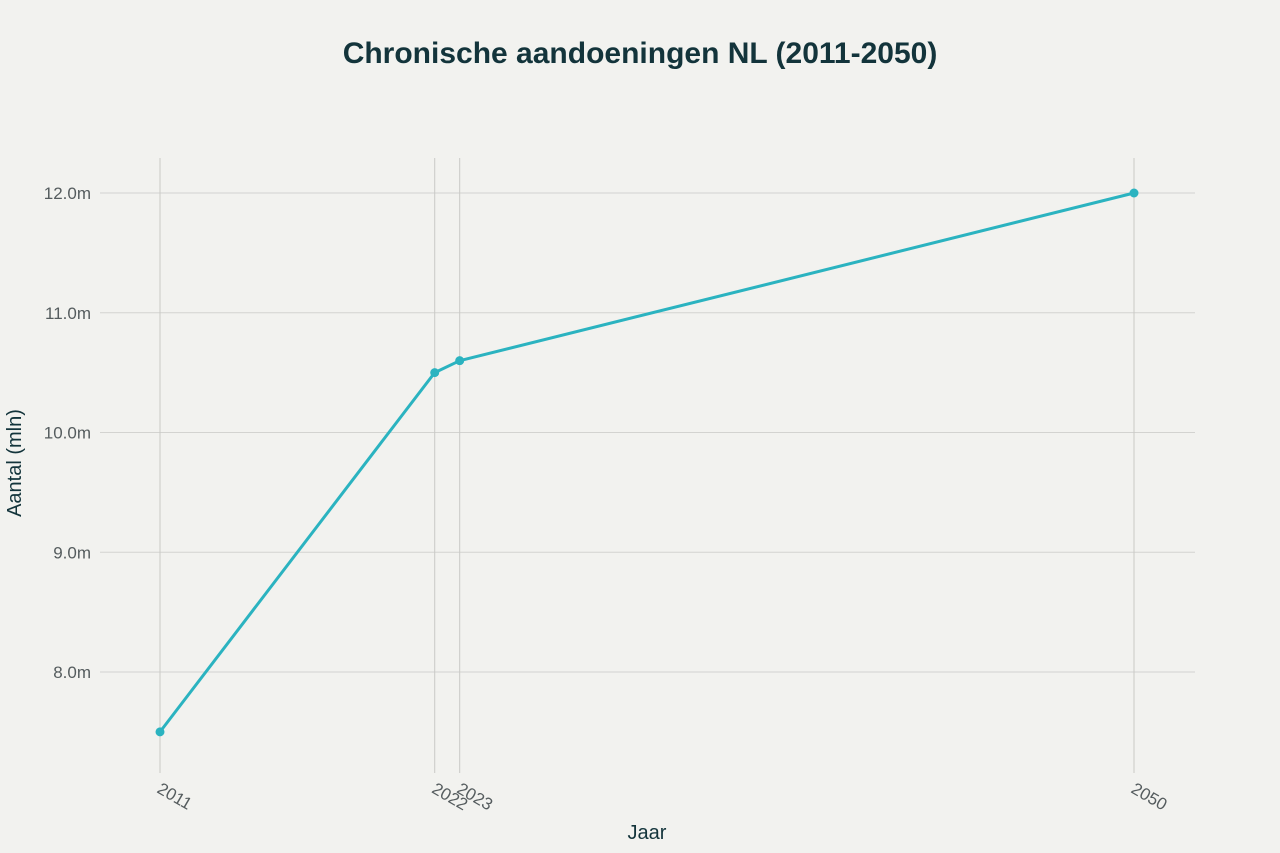 This screenshot has height=853, width=1280. I want to click on x-tick-label: 2011, so click(174, 796).